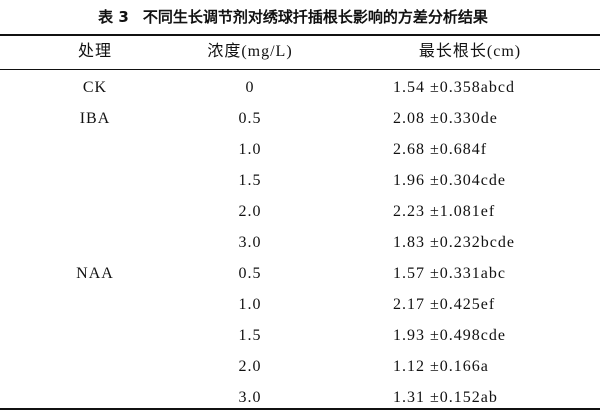  I want to click on top-rule, so click(300, 35).